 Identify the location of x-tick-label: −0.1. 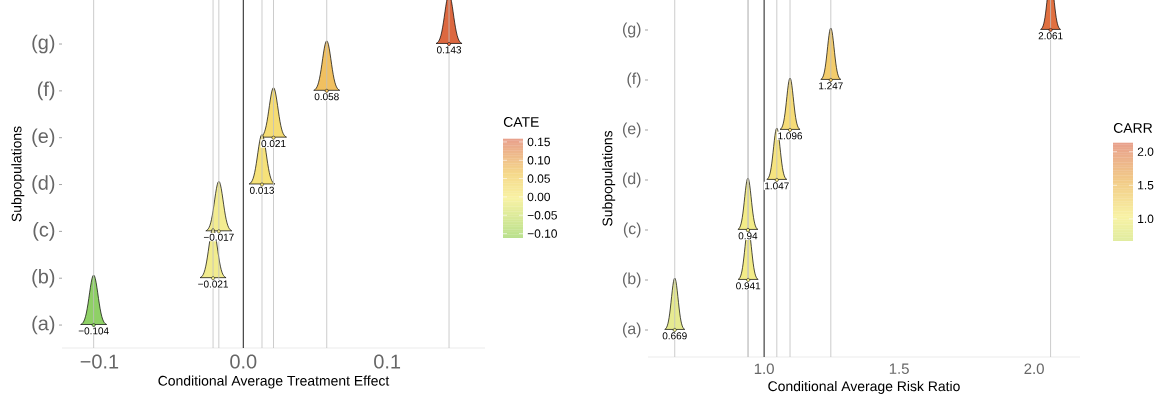
(99, 361).